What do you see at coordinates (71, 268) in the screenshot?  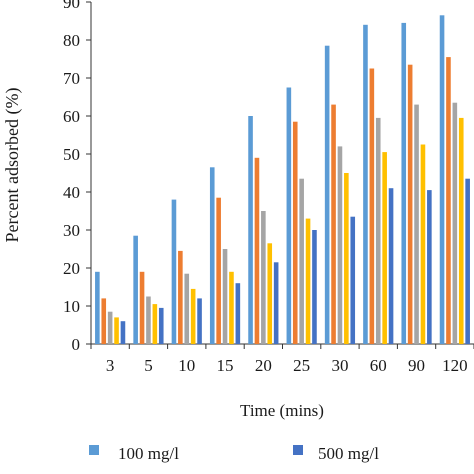 I see `y-tick-label: 20` at bounding box center [71, 268].